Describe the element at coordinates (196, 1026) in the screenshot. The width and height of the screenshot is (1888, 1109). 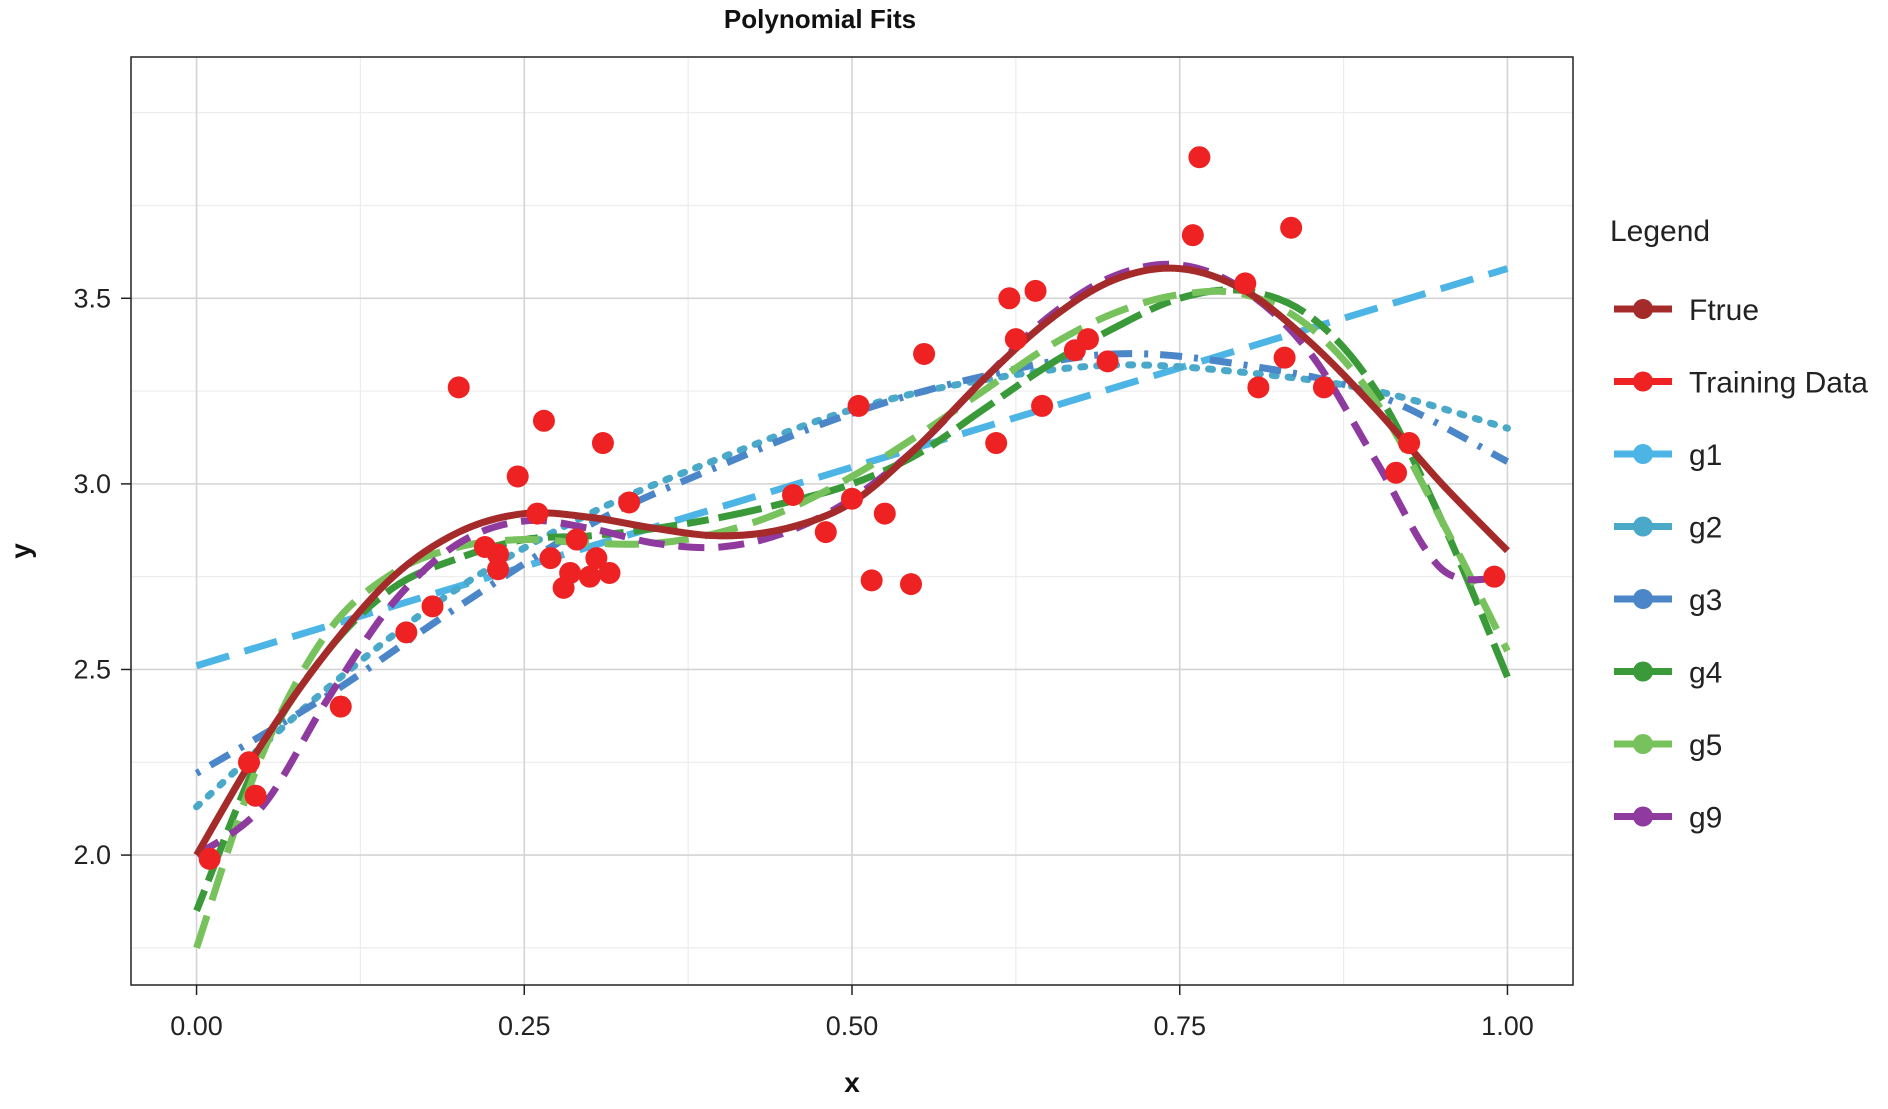
I see `x-tick-label: 0.00` at that location.